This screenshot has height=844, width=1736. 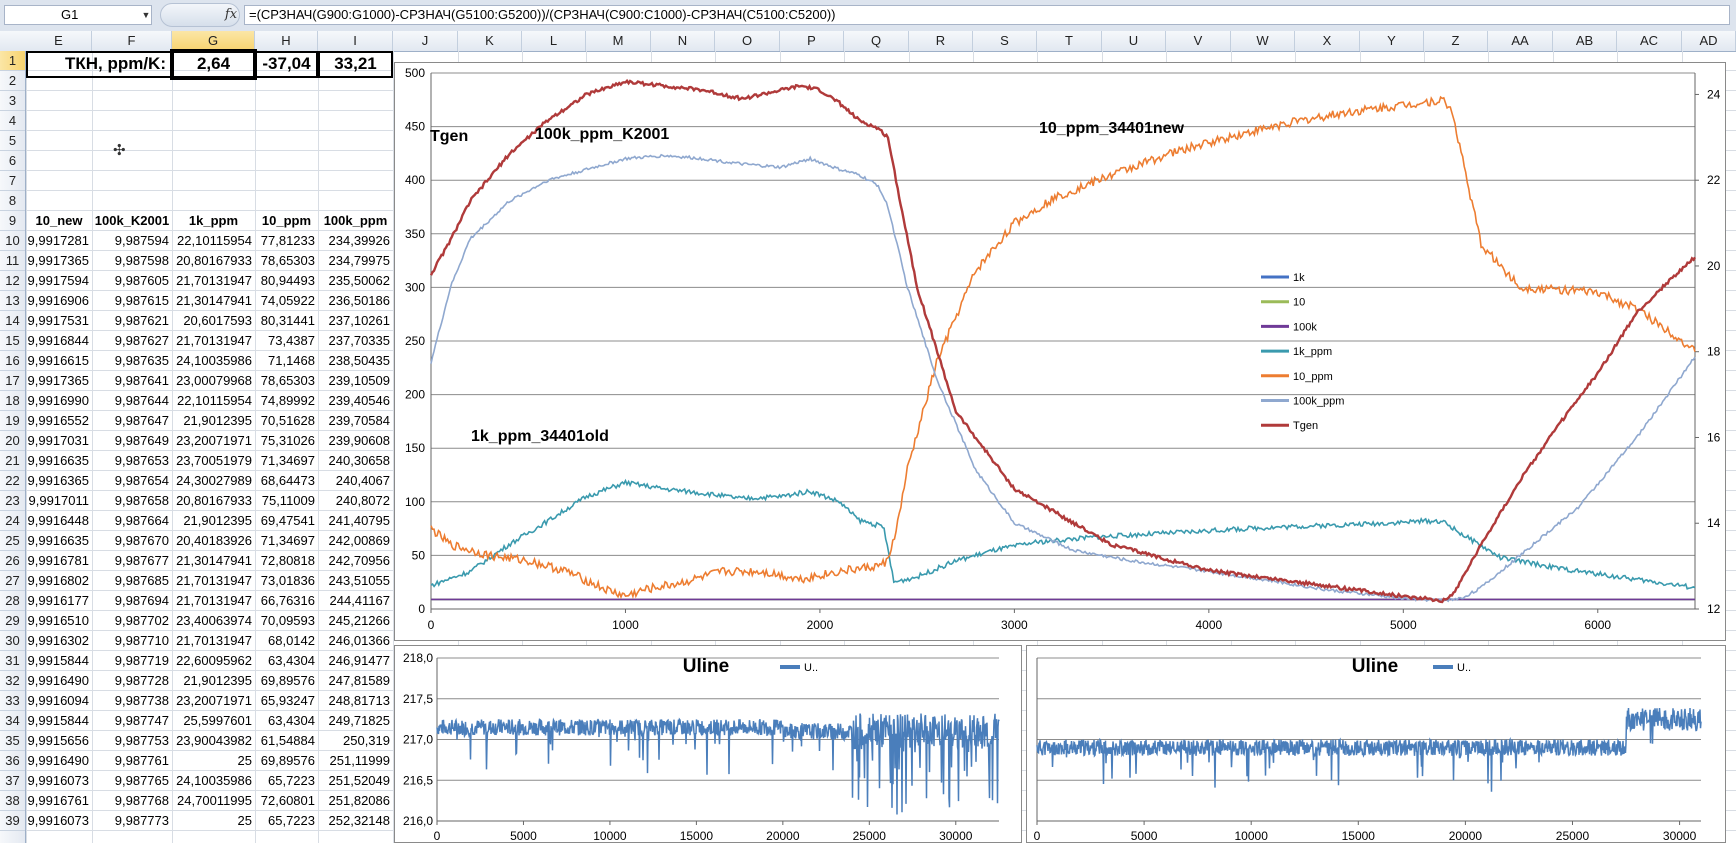 I want to click on table-cell: 70,51628, so click(x=287, y=420).